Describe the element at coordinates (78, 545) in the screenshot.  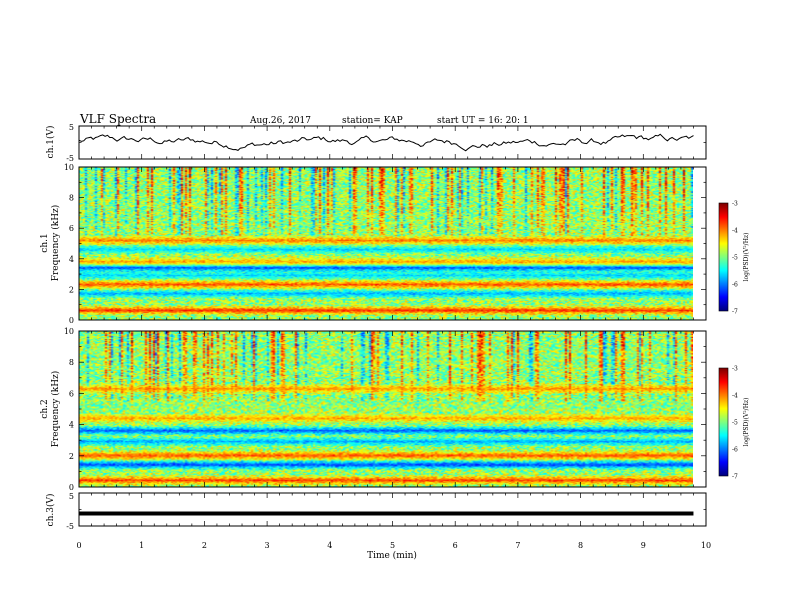
I see `time-tick-label: 0` at that location.